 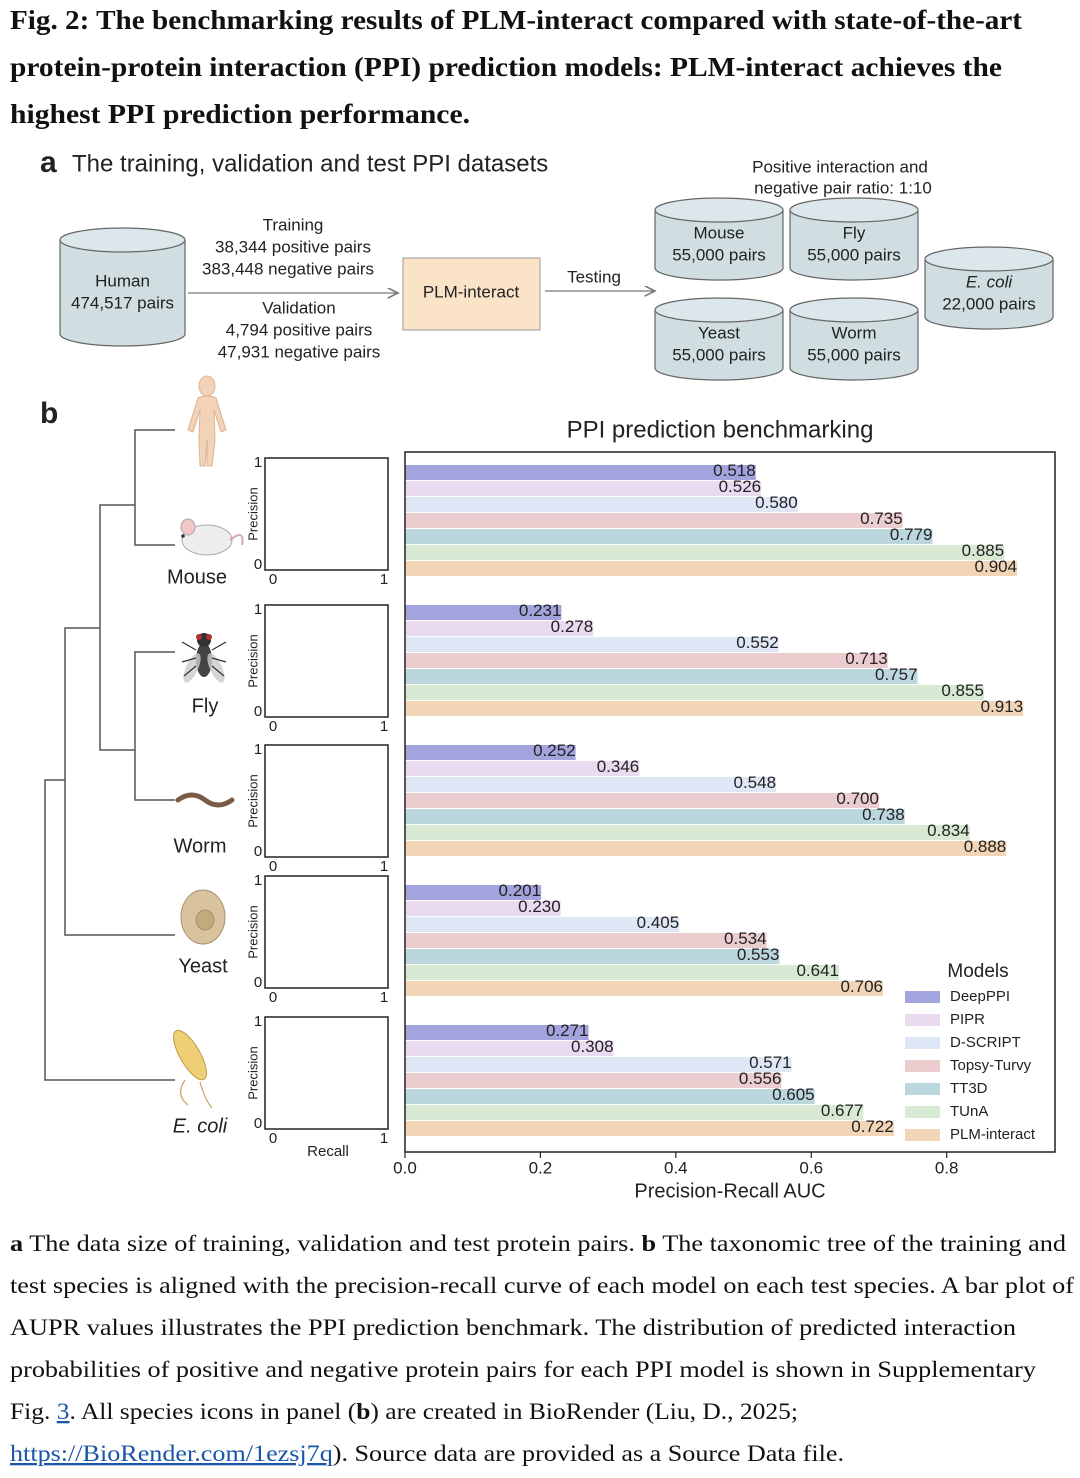 I want to click on panel-label: a, so click(x=48, y=162).